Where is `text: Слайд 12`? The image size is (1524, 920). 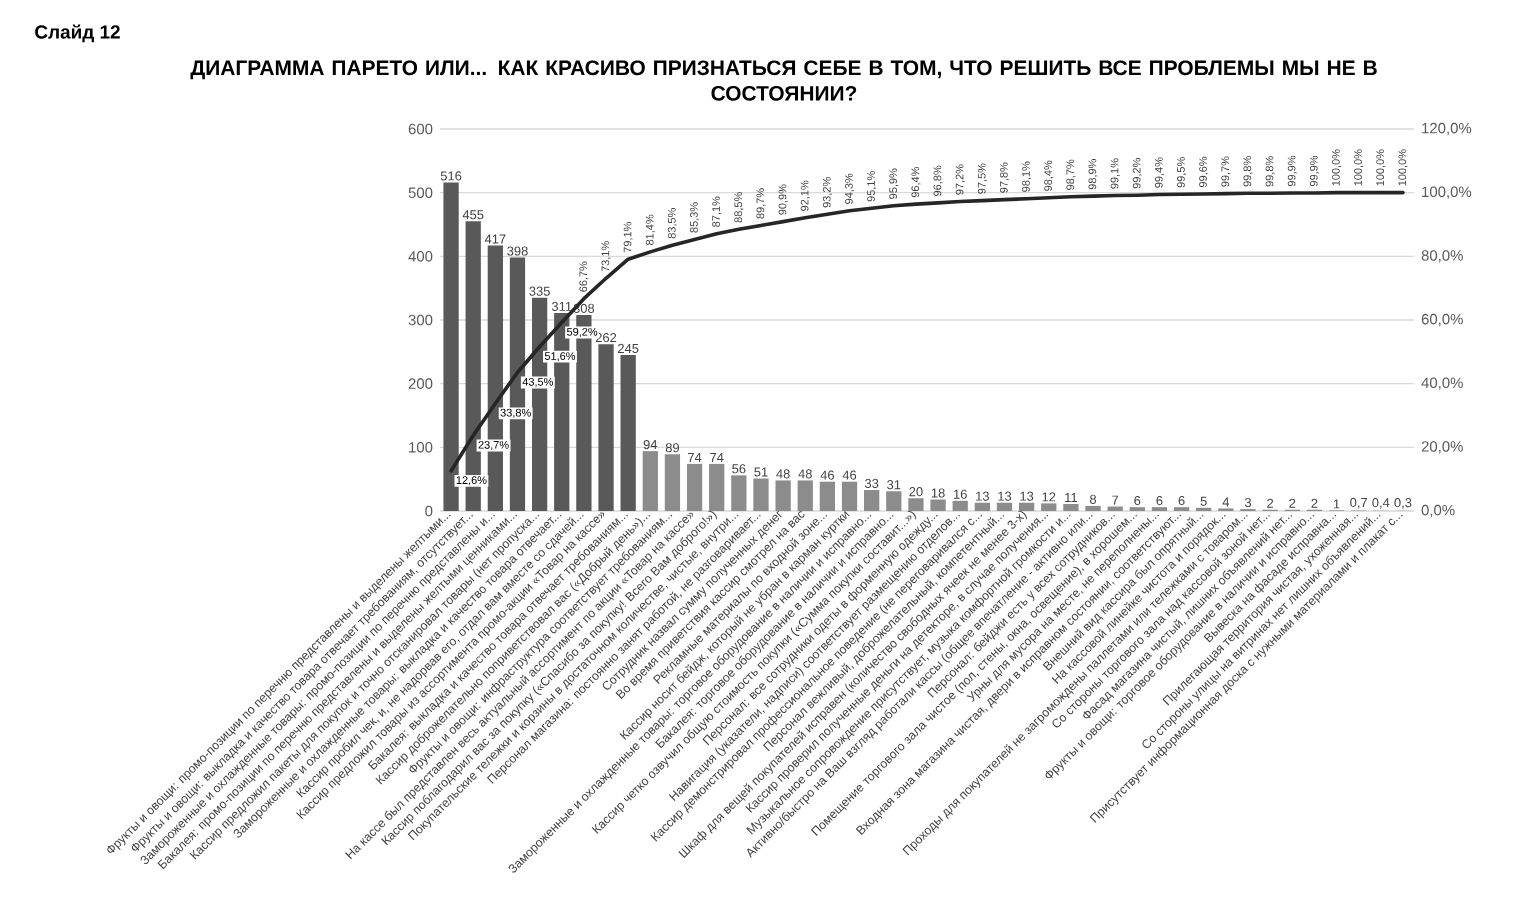 text: Слайд 12 is located at coordinates (77, 33).